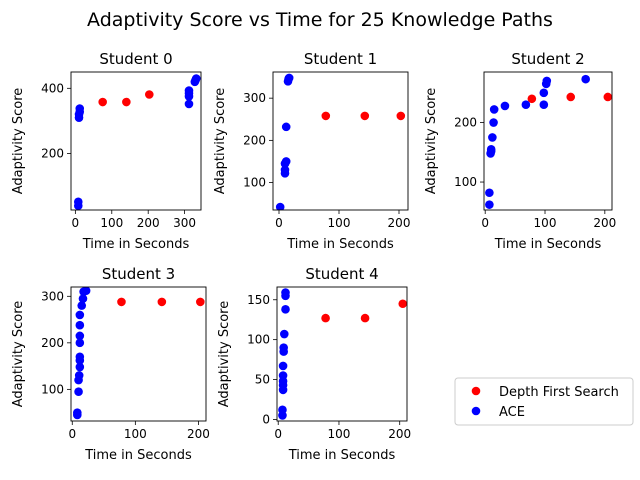 The width and height of the screenshot is (640, 480). What do you see at coordinates (138, 274) in the screenshot?
I see `panel-title: Student 3` at bounding box center [138, 274].